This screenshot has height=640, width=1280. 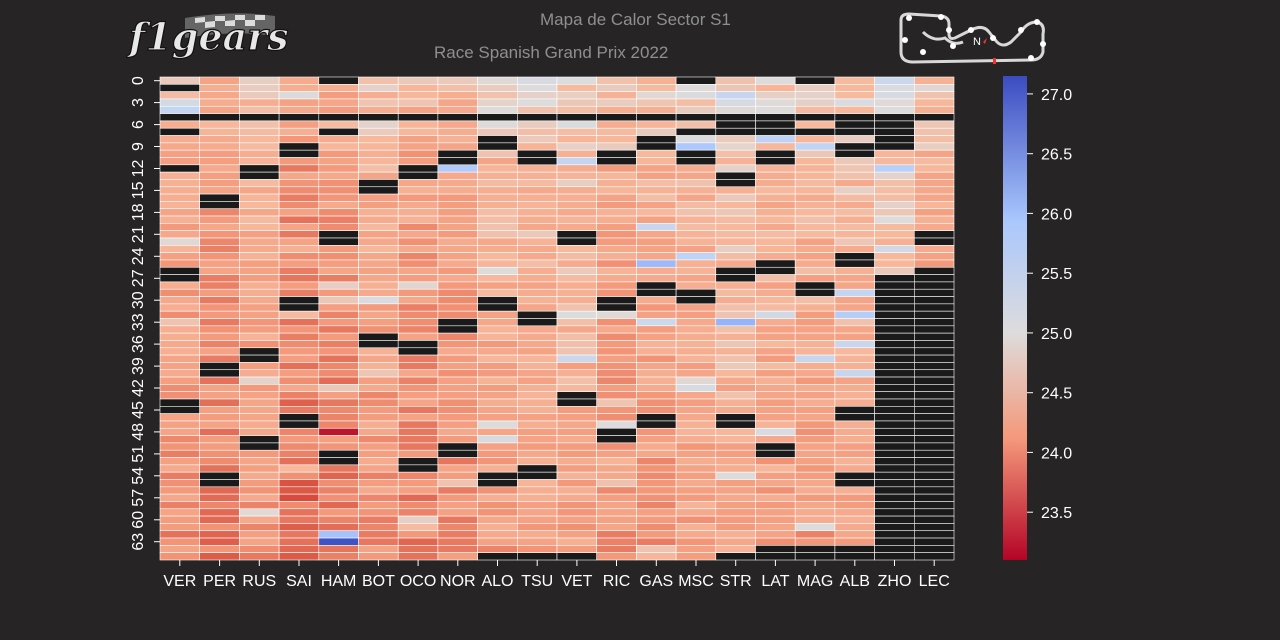 What do you see at coordinates (138, 388) in the screenshot?
I see `y-tick-label: 42` at bounding box center [138, 388].